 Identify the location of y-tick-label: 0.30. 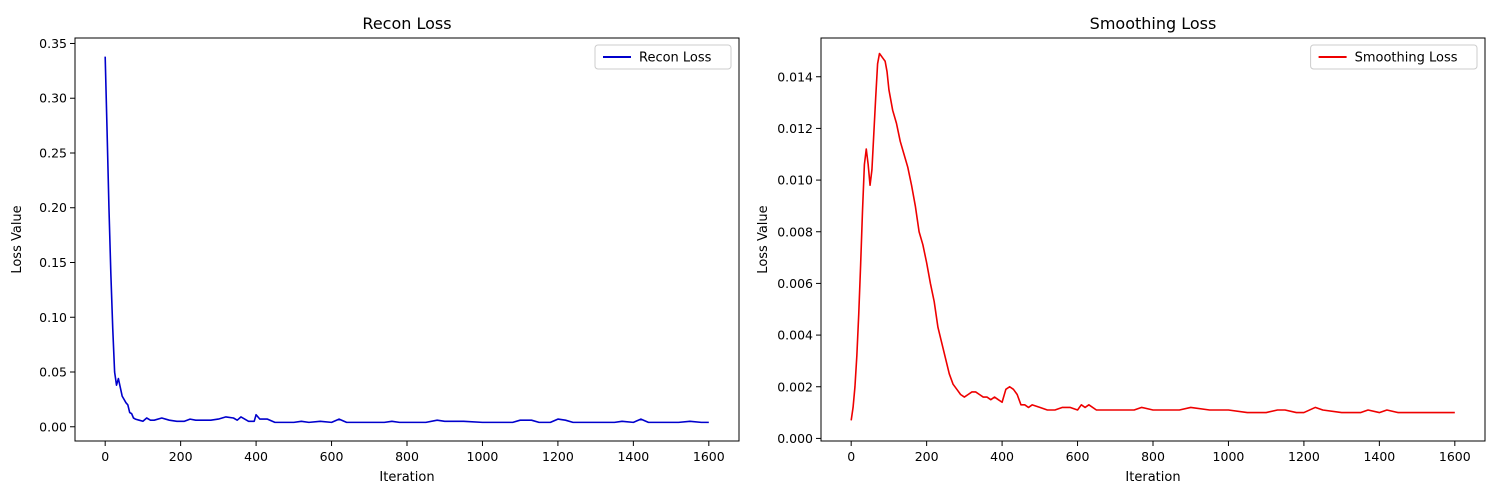
(53, 98).